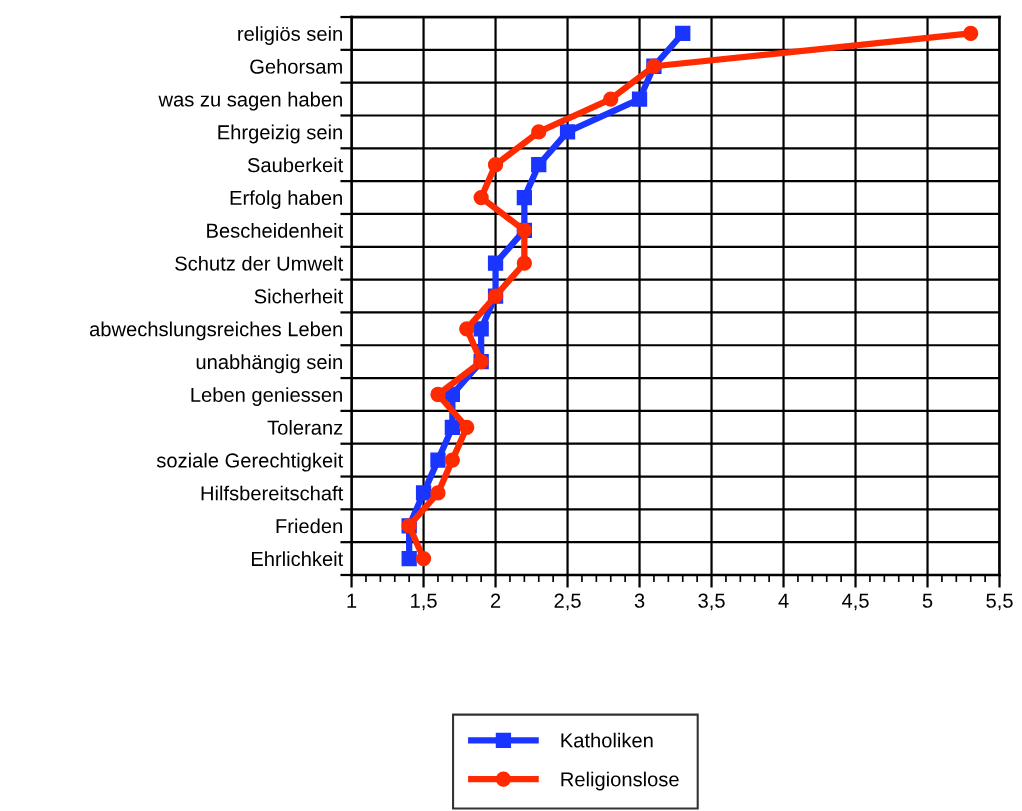 The width and height of the screenshot is (1022, 811). Describe the element at coordinates (305, 427) in the screenshot. I see `y-tick-label: Toleranz` at that location.